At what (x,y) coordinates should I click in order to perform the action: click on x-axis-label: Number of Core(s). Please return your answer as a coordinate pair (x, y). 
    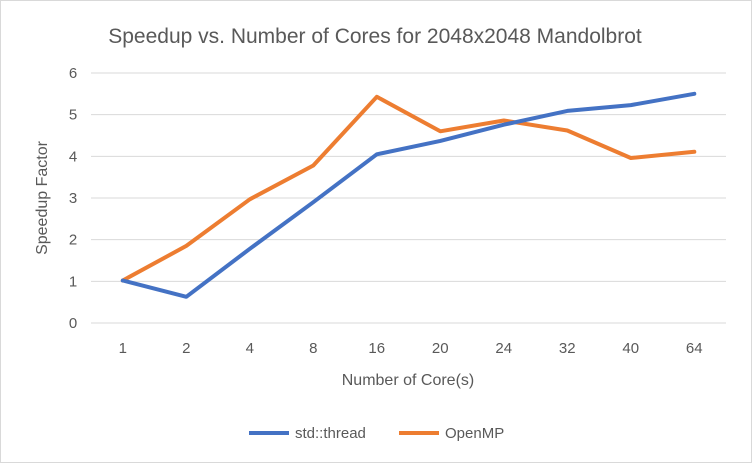
    Looking at the image, I should click on (408, 380).